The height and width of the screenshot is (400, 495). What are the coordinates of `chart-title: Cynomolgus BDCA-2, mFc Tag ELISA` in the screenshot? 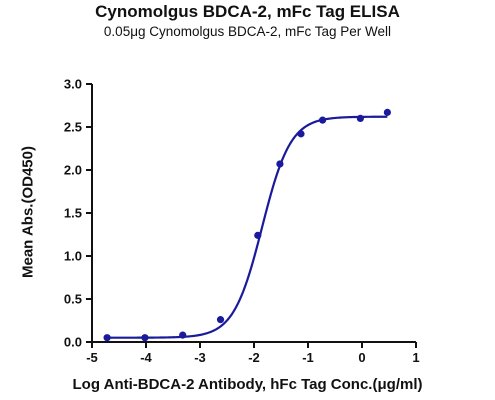 It's located at (247, 11).